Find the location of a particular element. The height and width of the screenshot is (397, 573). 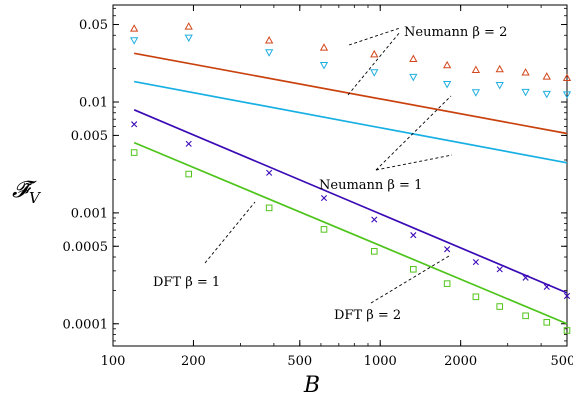

annotation-dft-2-text: DFT β = 2 is located at coordinates (367, 315).